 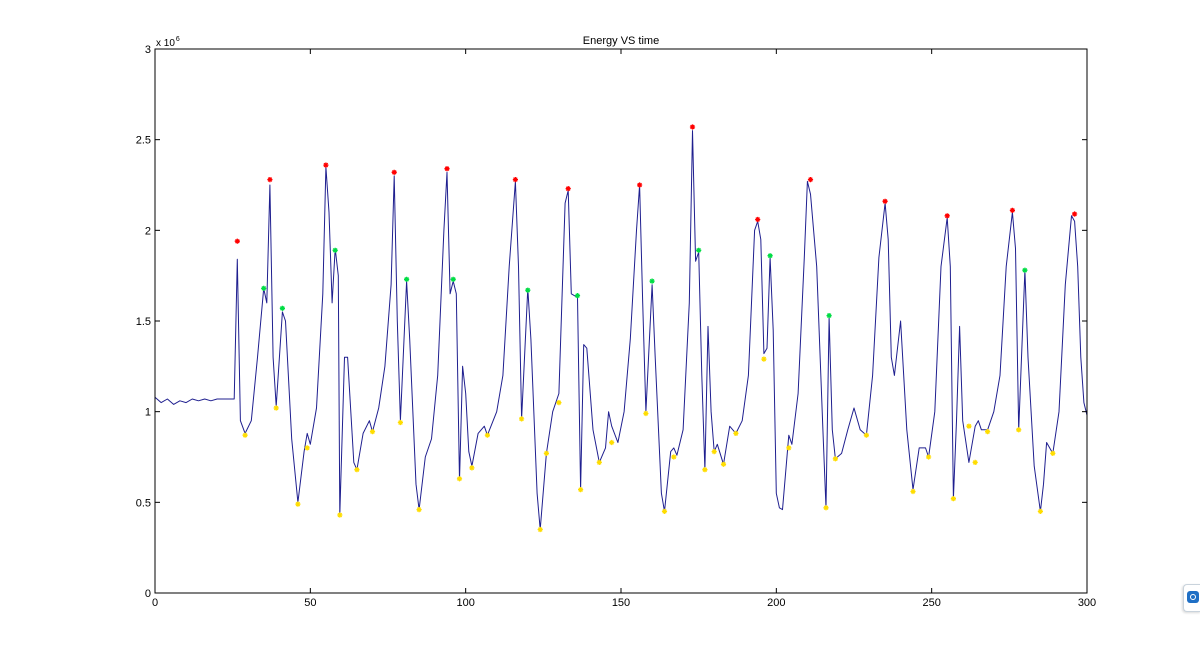 What do you see at coordinates (621, 41) in the screenshot?
I see `chart-title: Energy VS time` at bounding box center [621, 41].